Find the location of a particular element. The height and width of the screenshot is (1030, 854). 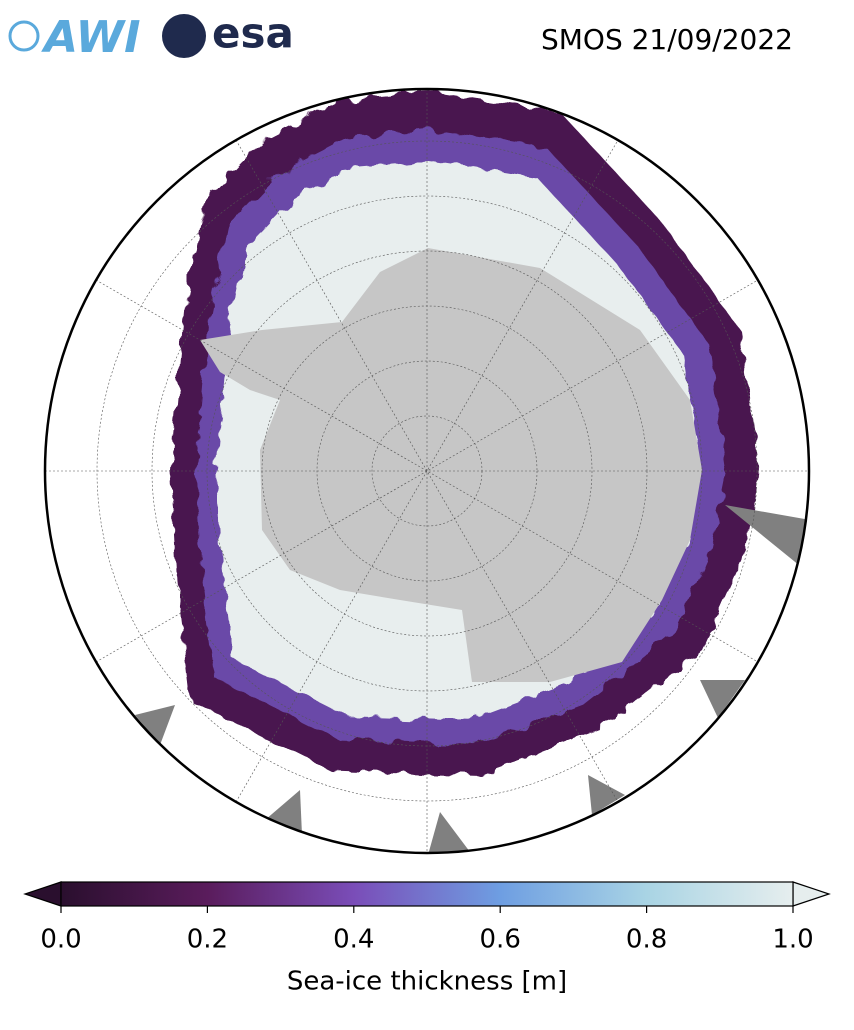

tick-label: 0.6 is located at coordinates (500, 940).